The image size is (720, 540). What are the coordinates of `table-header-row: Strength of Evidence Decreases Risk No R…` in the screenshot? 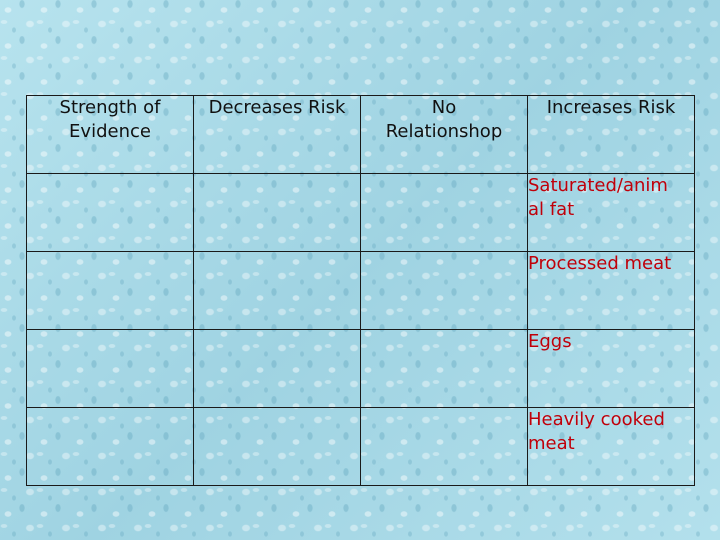 It's located at (360, 134).